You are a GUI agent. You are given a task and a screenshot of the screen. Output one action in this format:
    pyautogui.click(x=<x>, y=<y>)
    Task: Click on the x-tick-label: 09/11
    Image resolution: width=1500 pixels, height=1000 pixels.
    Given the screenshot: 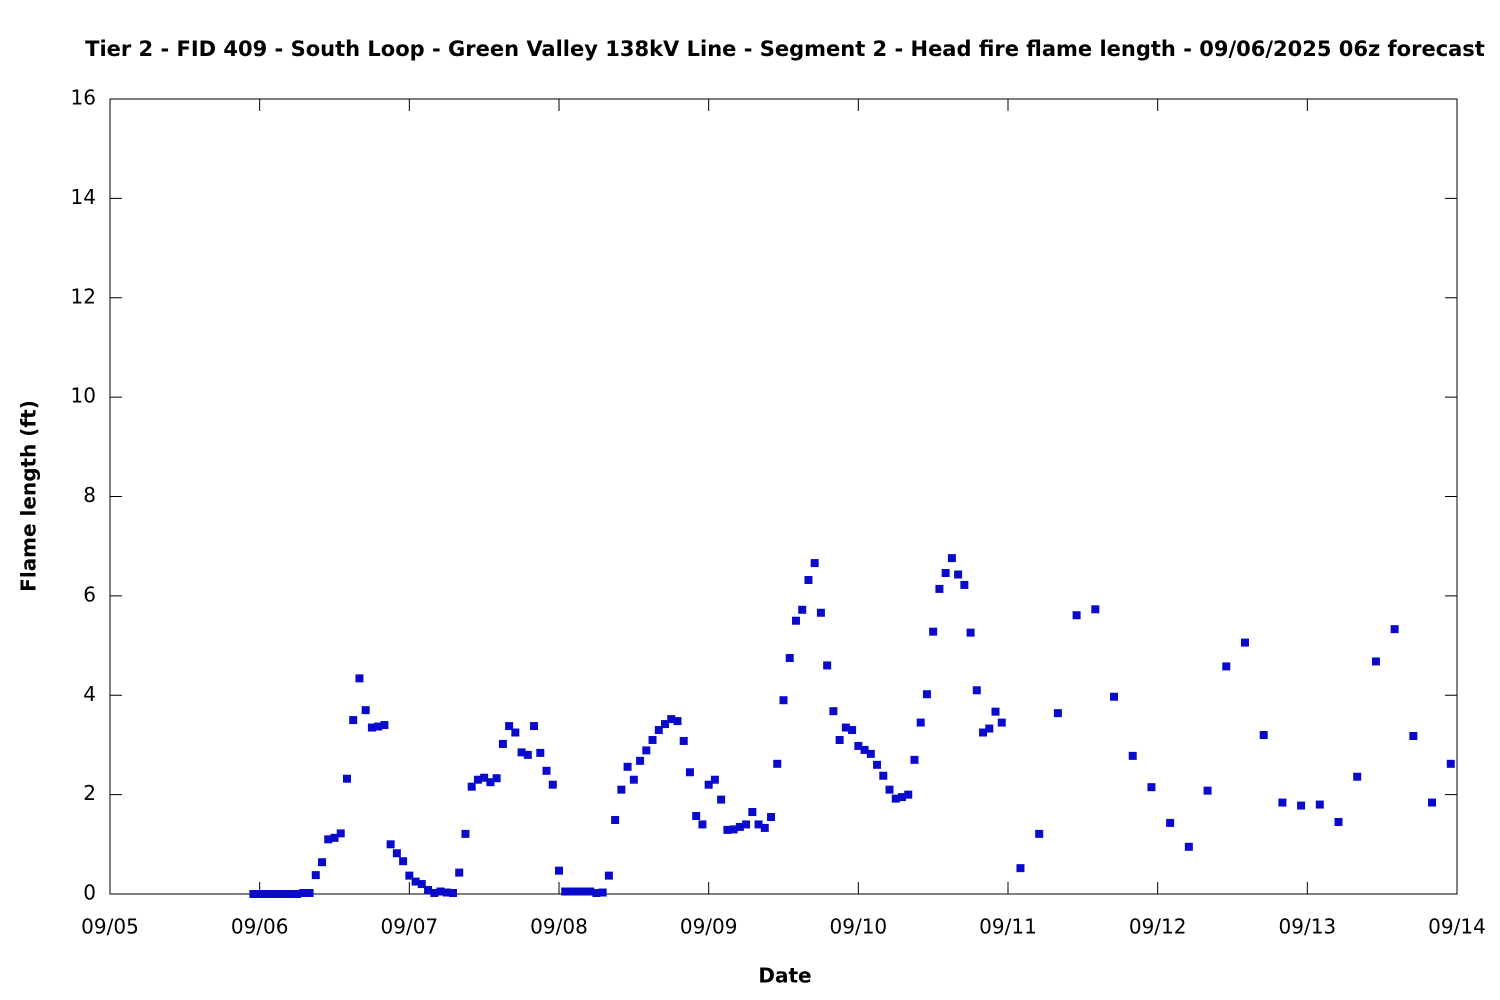 What is the action you would take?
    pyautogui.click(x=1008, y=927)
    